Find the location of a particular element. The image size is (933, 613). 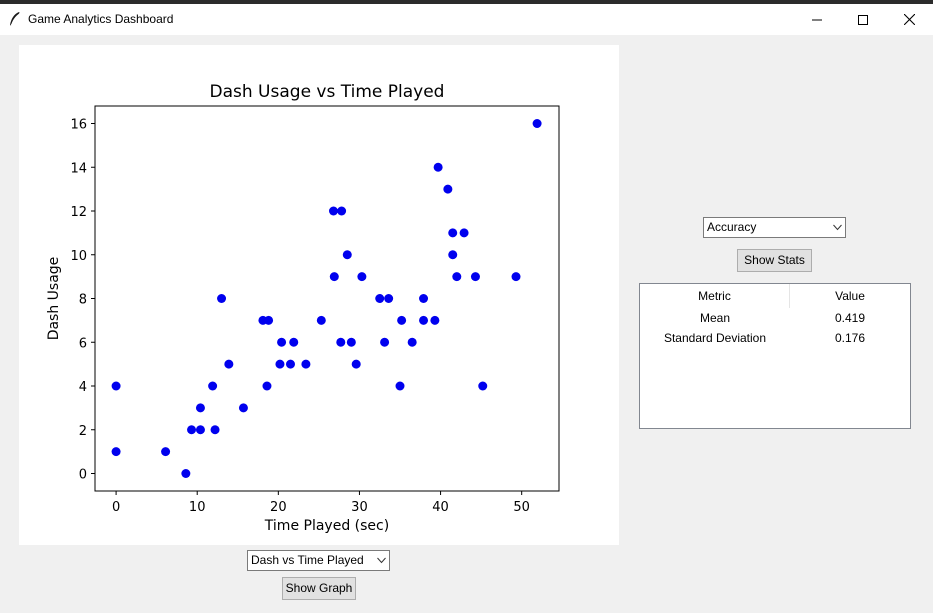

minimize-button is located at coordinates (817, 19).